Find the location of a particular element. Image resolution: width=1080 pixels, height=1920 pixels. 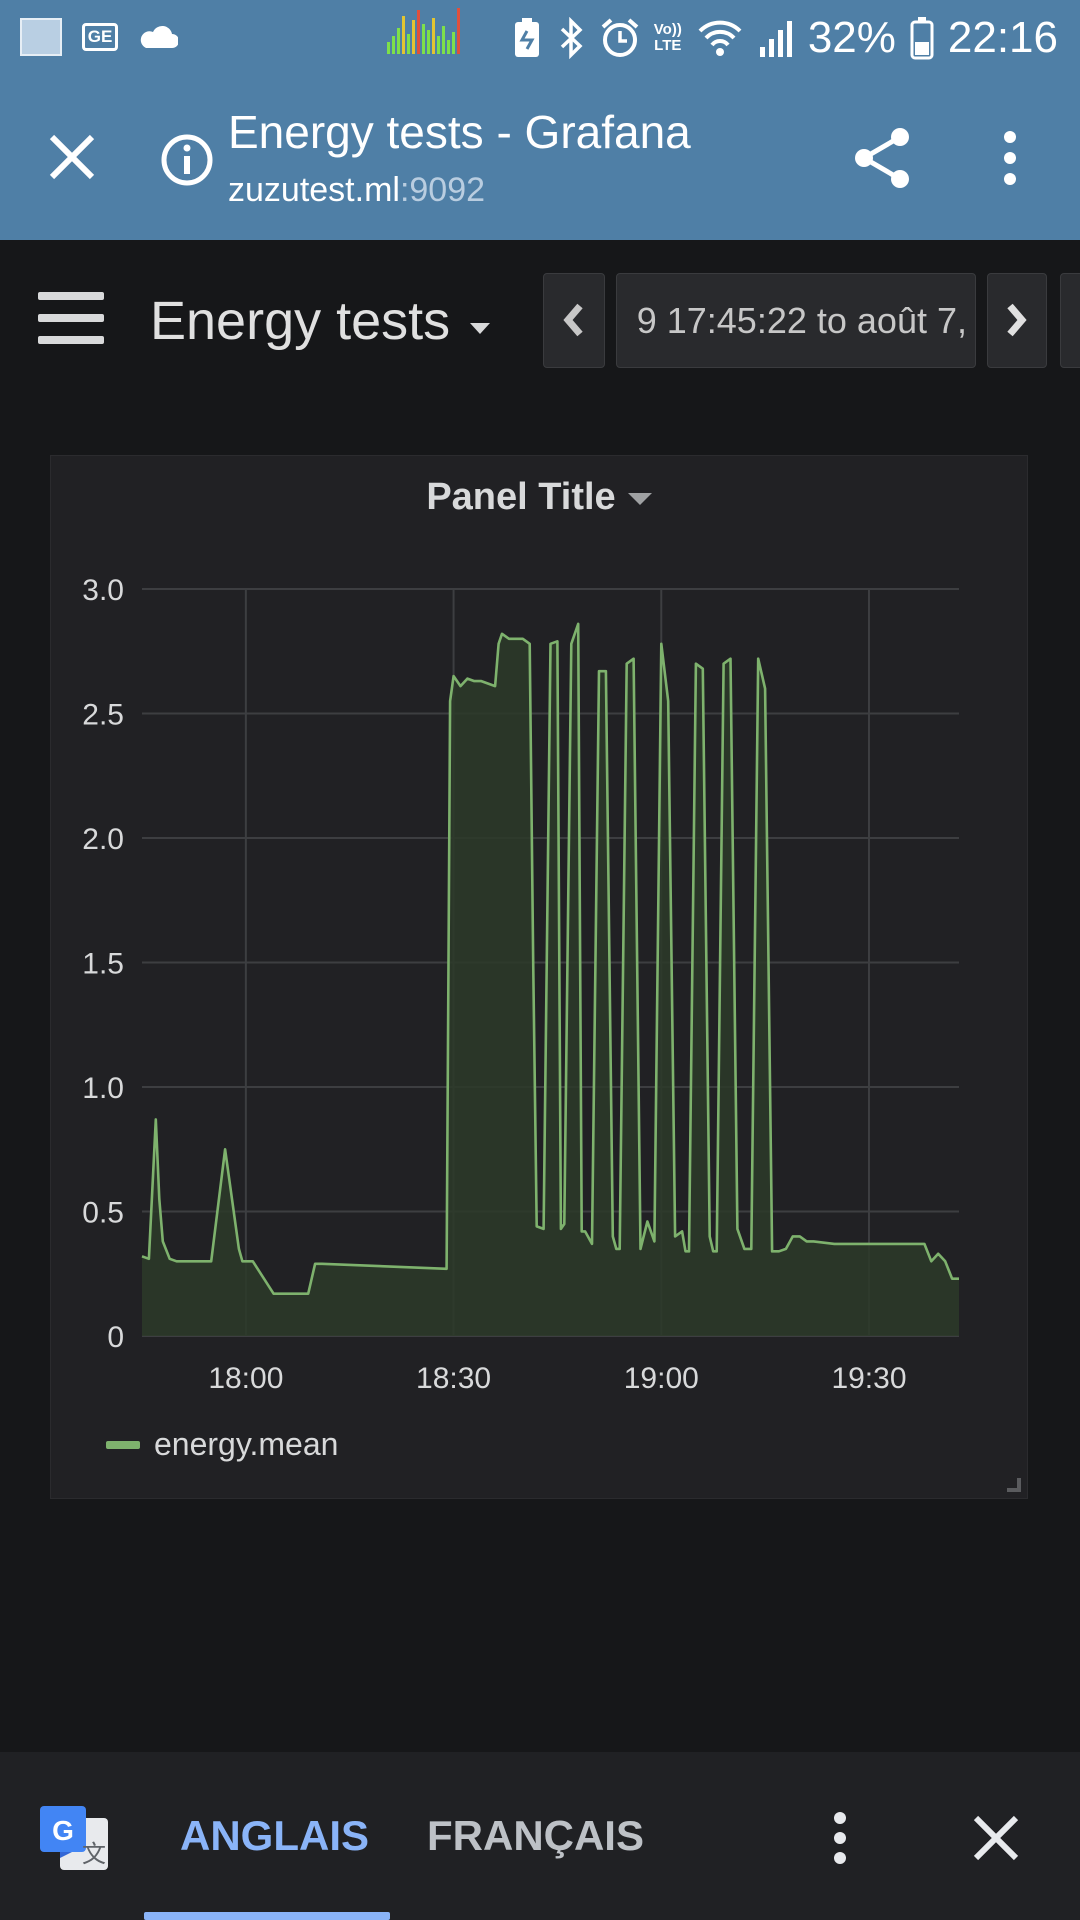

panel-menu-caret-icon is located at coordinates (639, 498).